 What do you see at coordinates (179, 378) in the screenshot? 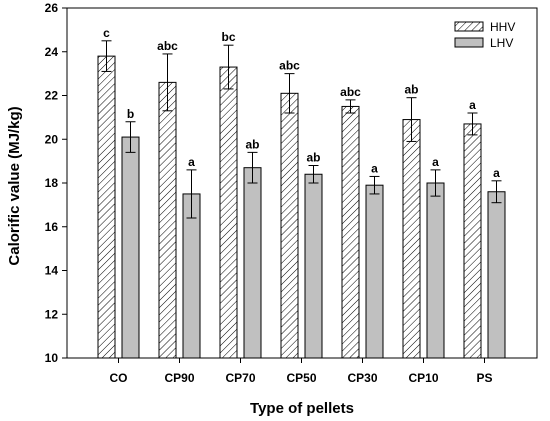
I see `x-tick-label: CP90` at bounding box center [179, 378].